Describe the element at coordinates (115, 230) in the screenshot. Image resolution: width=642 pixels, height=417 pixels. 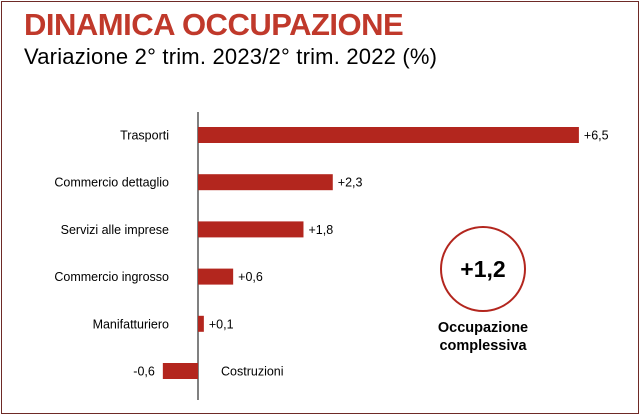
I see `category-label-servizi-alle-imprese: Servizi alle imprese` at that location.